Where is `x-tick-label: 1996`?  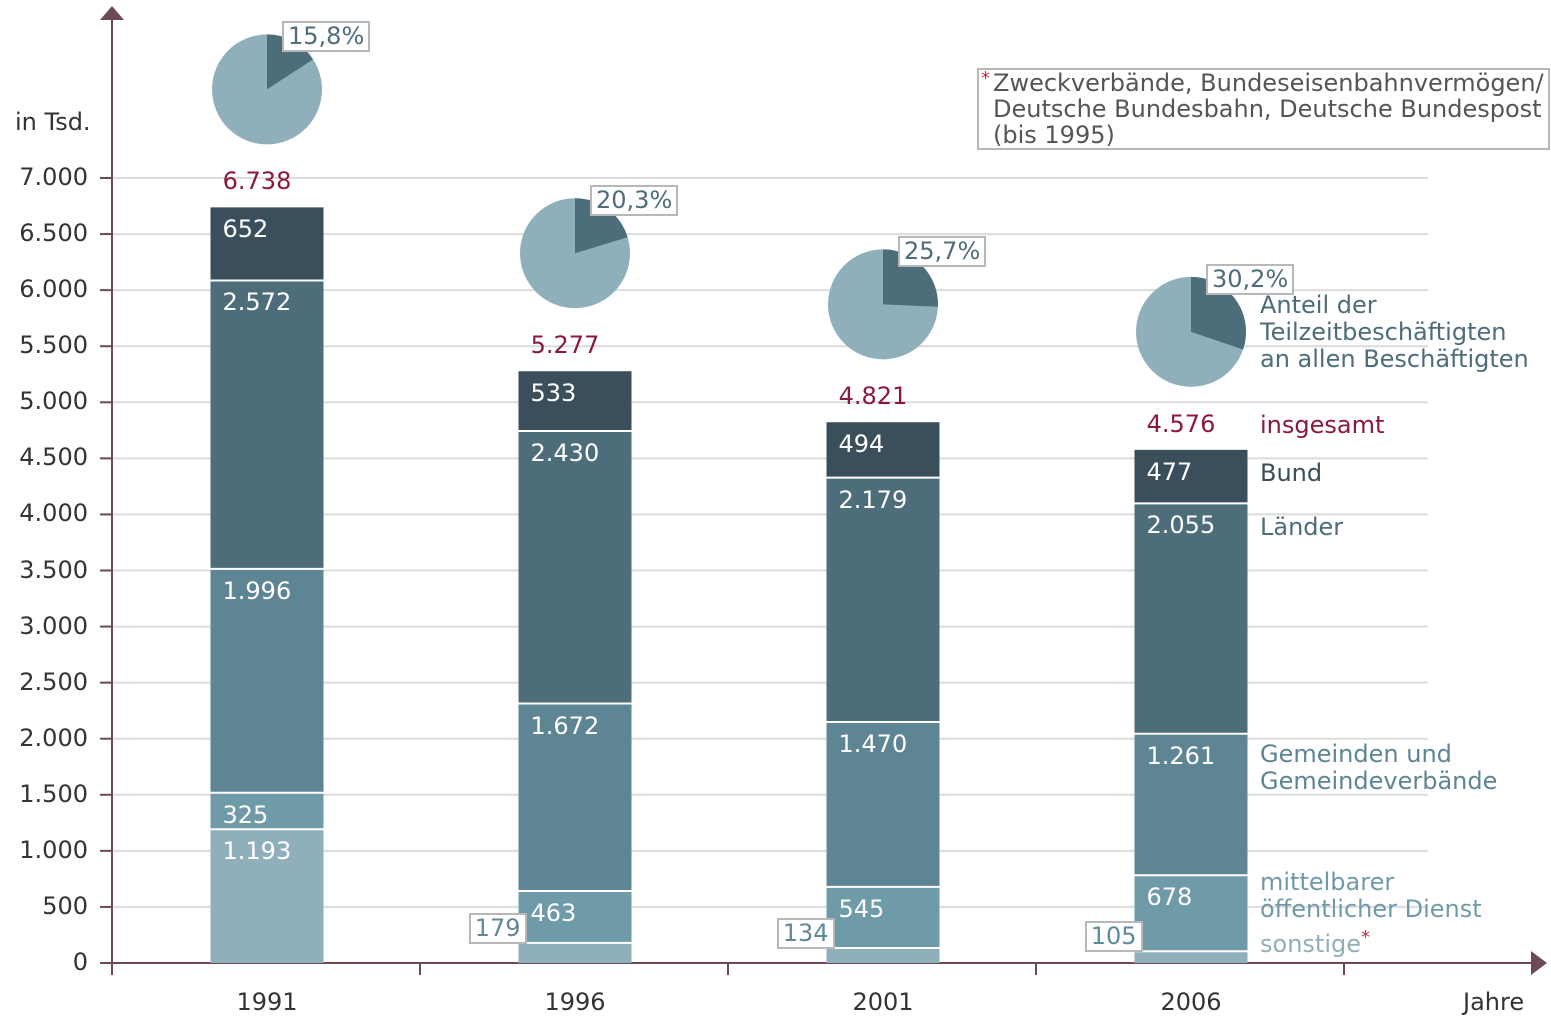 x-tick-label: 1996 is located at coordinates (575, 1002).